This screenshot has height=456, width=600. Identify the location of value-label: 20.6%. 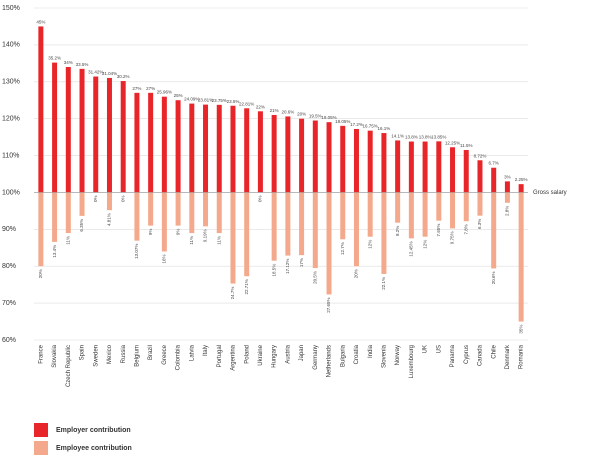
(287, 111).